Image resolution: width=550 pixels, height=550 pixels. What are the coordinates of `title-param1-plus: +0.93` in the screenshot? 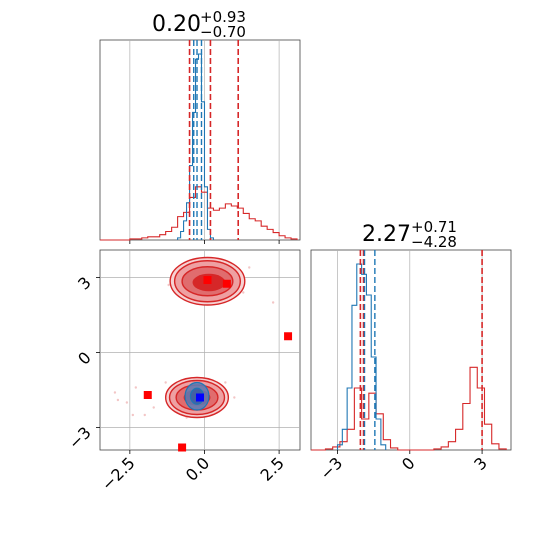 It's located at (223, 17).